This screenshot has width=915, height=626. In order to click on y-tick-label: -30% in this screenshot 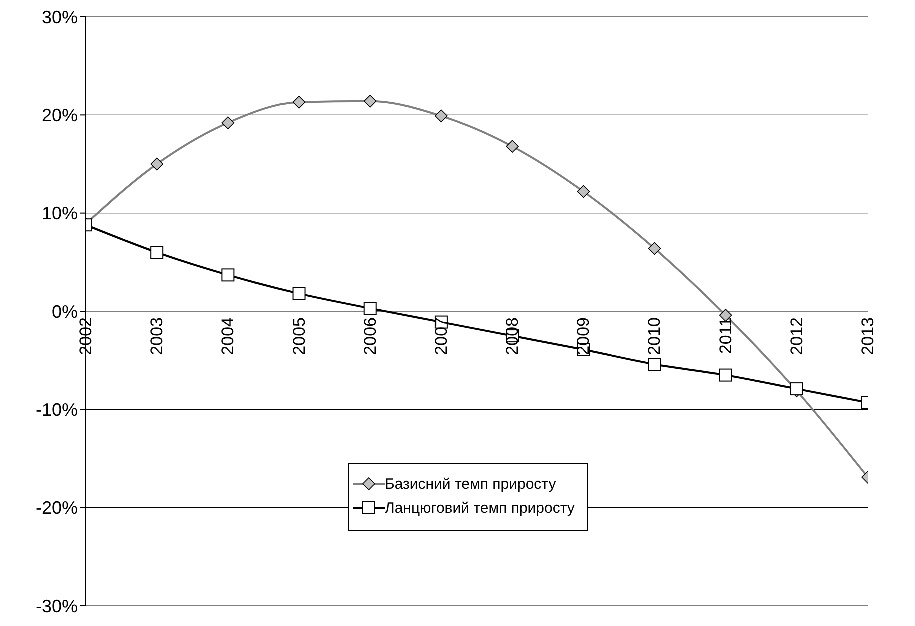, I will do `click(57, 606)`.